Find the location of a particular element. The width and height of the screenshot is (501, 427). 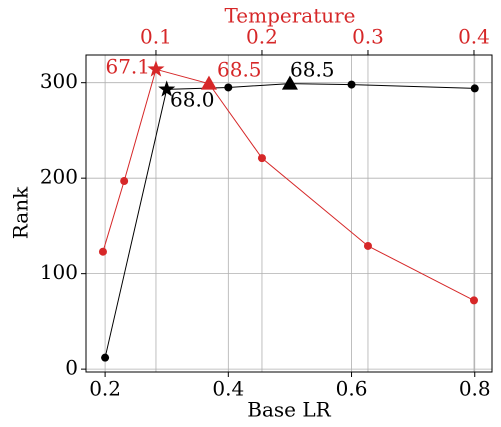

x2-axis-title: Temperature is located at coordinates (289, 16).